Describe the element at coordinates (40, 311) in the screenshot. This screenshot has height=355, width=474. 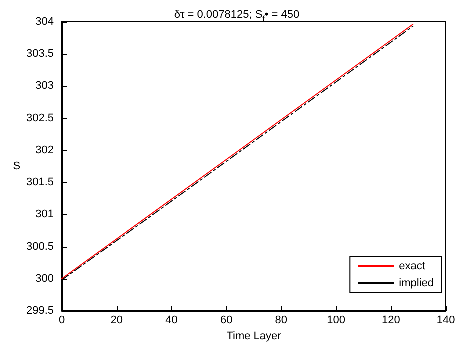
I see `y-tick-label: 299.5` at that location.